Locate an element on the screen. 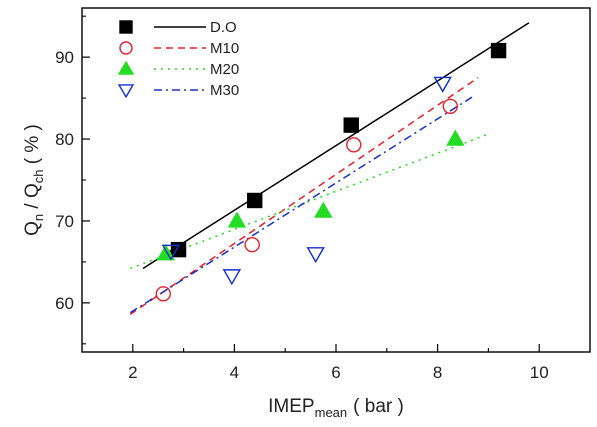 Image resolution: width=597 pixels, height=427 pixels. legend-marker-m20 is located at coordinates (126, 67).